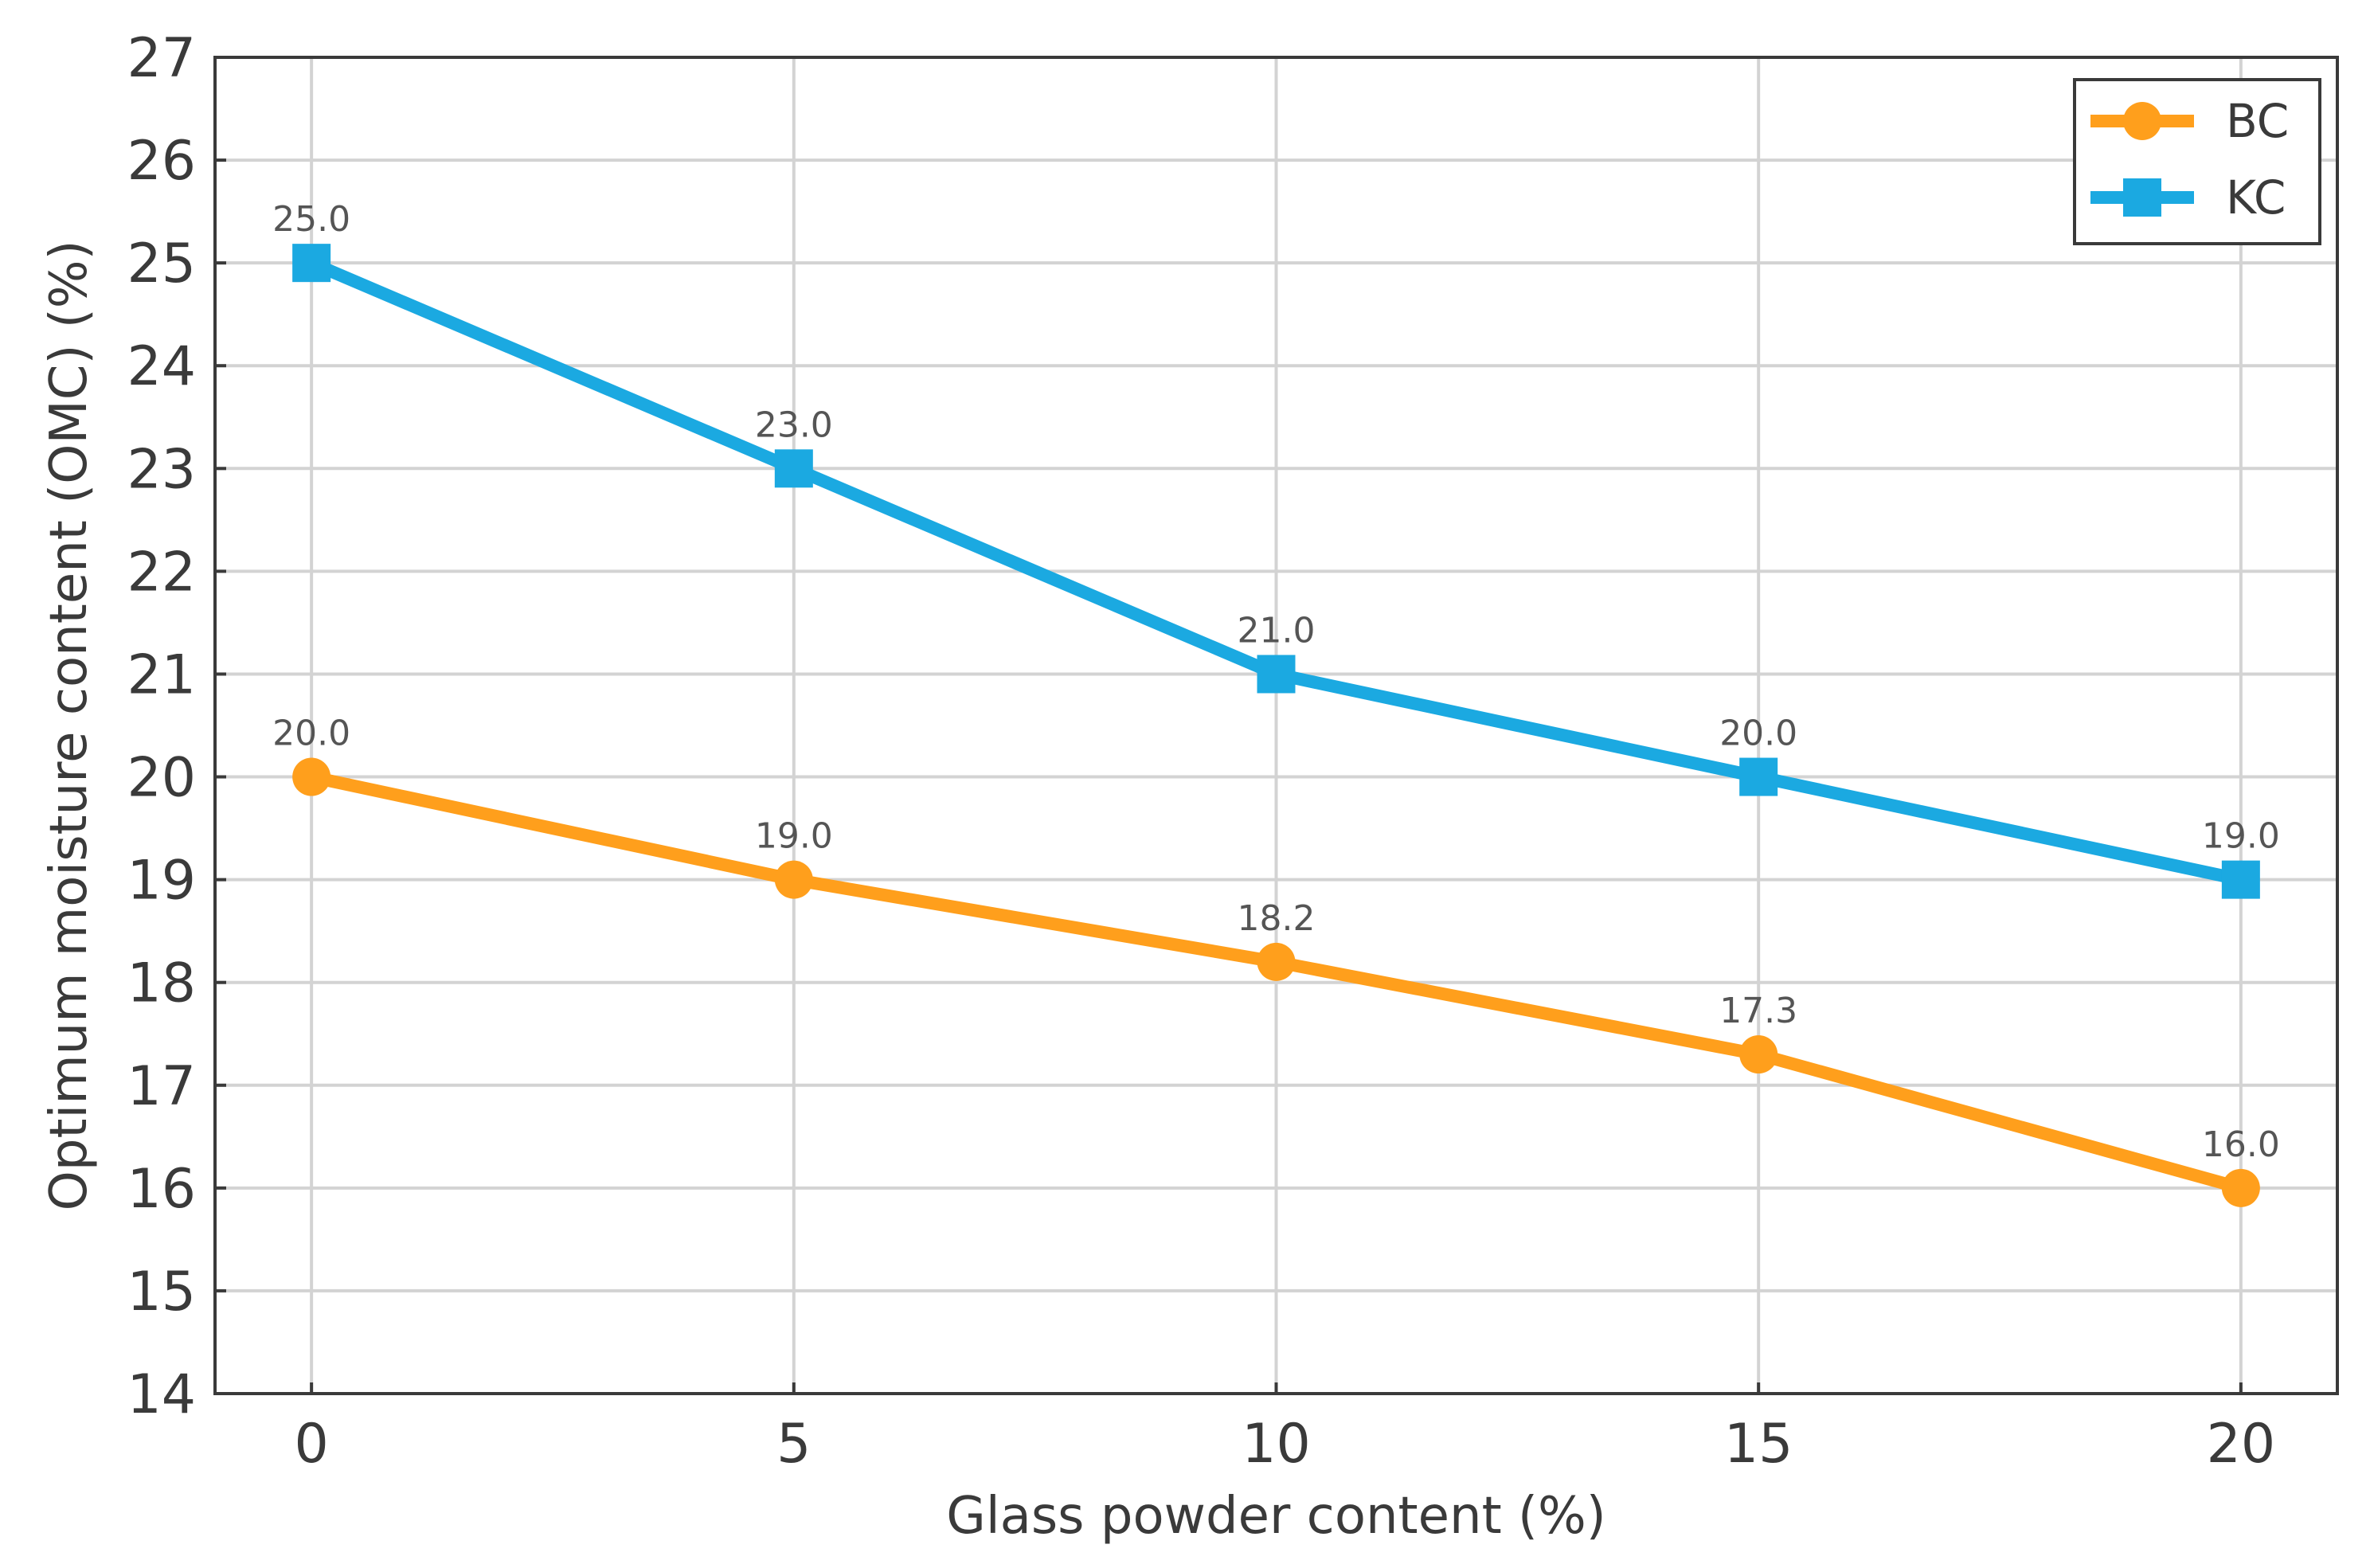 Image resolution: width=2370 pixels, height=1568 pixels. I want to click on x-tick-label: 5, so click(793, 1444).